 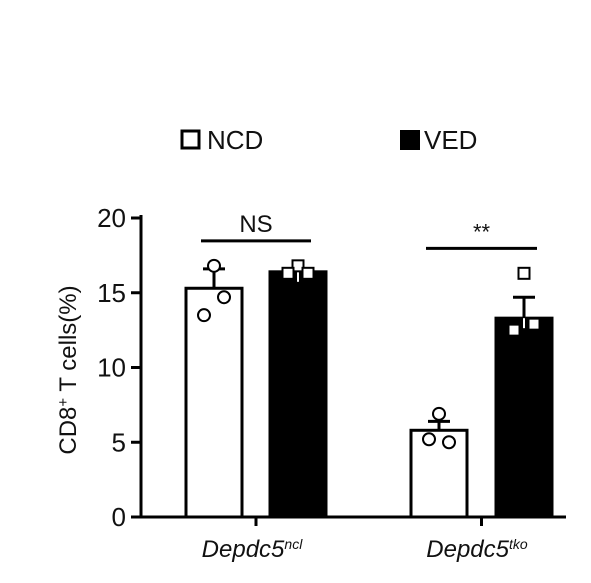 What do you see at coordinates (482, 231) in the screenshot?
I see `significance-label-group-2: **` at bounding box center [482, 231].